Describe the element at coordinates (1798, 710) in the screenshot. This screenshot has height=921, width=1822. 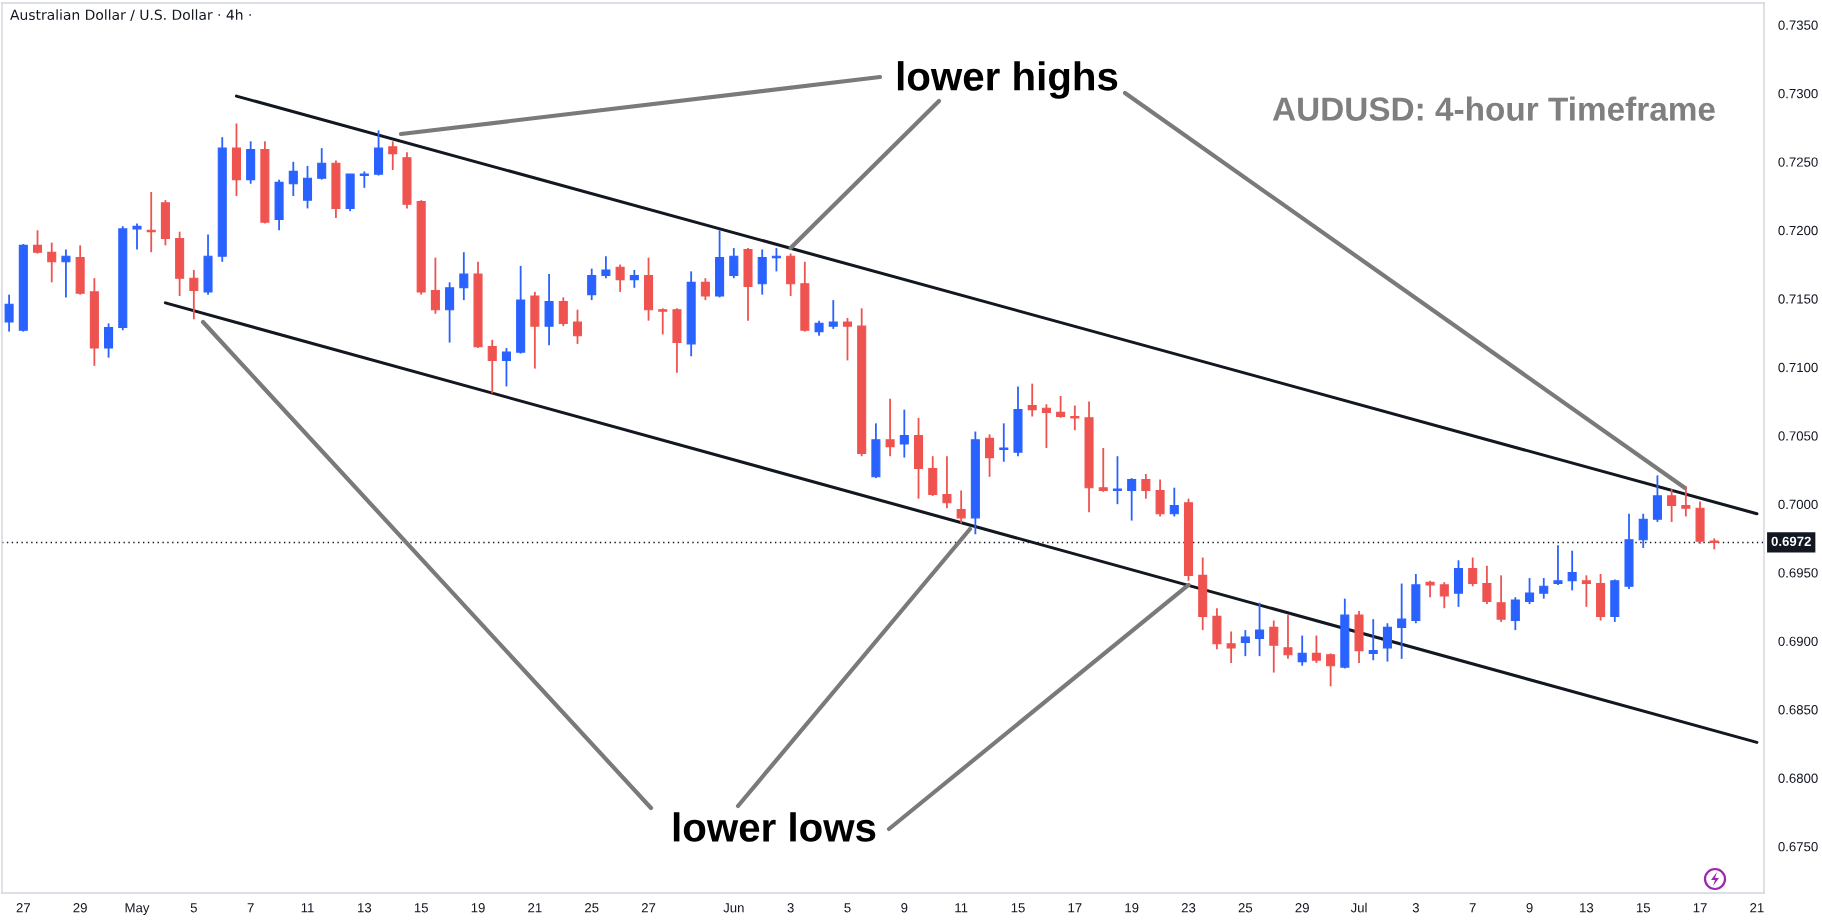
I see `y-tick-label: 0.6850` at that location.